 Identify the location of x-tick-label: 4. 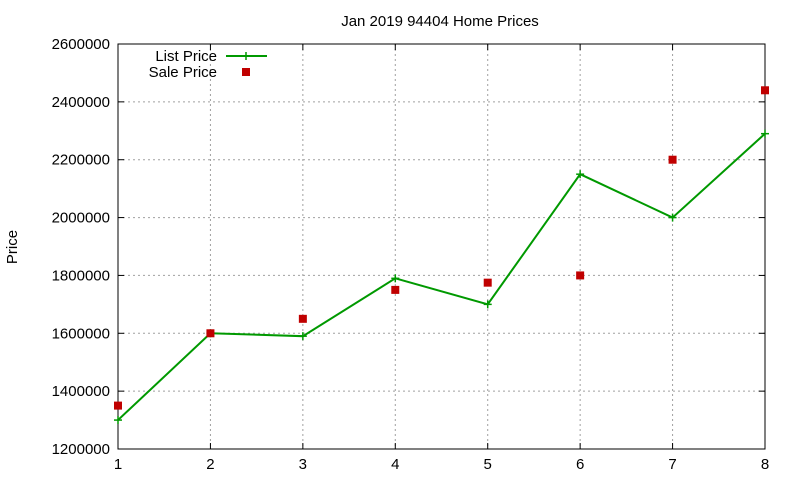
(395, 464).